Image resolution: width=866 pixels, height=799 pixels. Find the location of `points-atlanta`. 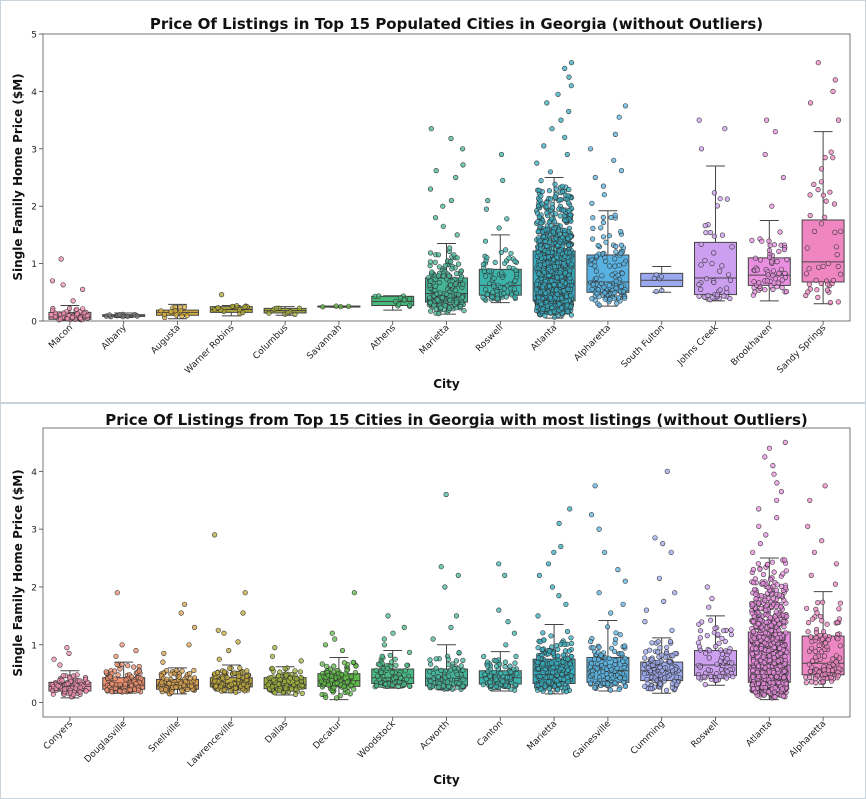

points-atlanta is located at coordinates (554, 190).